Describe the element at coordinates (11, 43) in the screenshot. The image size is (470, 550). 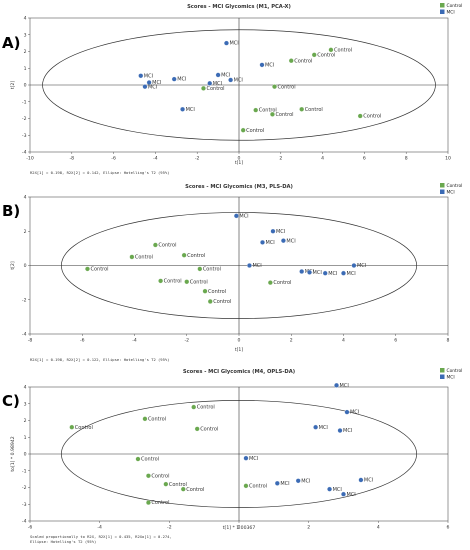
I see `panel-letter: A)` at that location.